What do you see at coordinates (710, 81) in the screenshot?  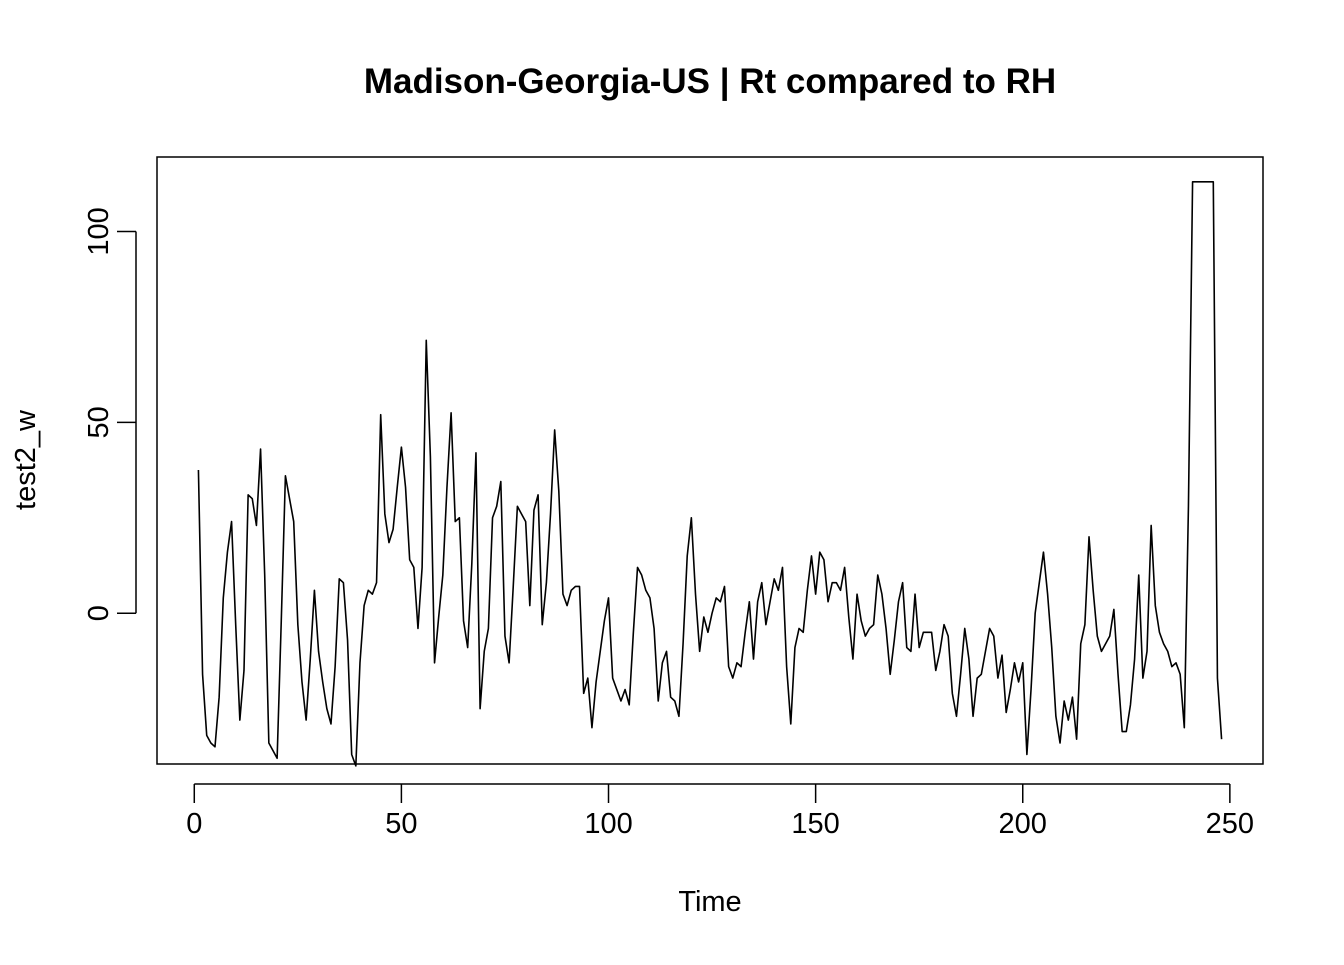 I see `chart-title: Madison-Georgia-US | Rt compared to RH` at bounding box center [710, 81].